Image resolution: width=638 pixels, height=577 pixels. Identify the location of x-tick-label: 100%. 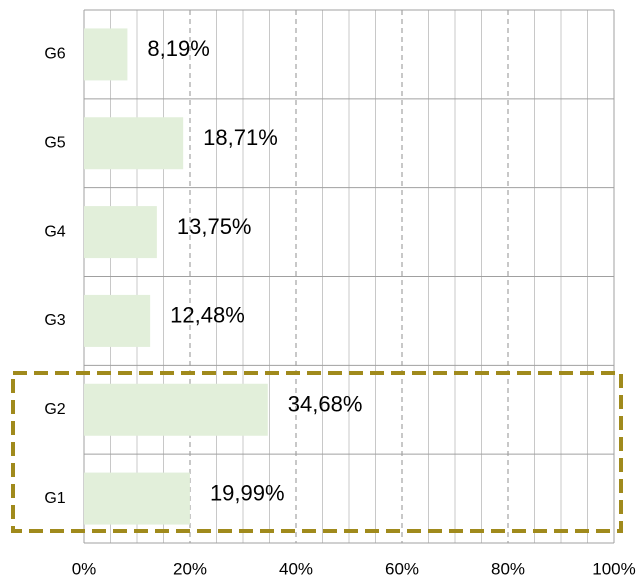
(613, 568).